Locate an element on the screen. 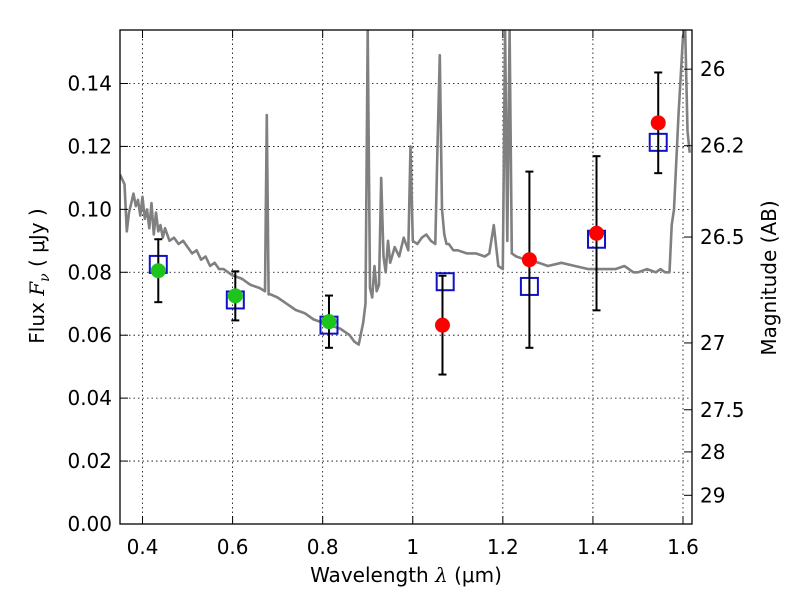  y2-tick-label: 26.5 is located at coordinates (722, 237).